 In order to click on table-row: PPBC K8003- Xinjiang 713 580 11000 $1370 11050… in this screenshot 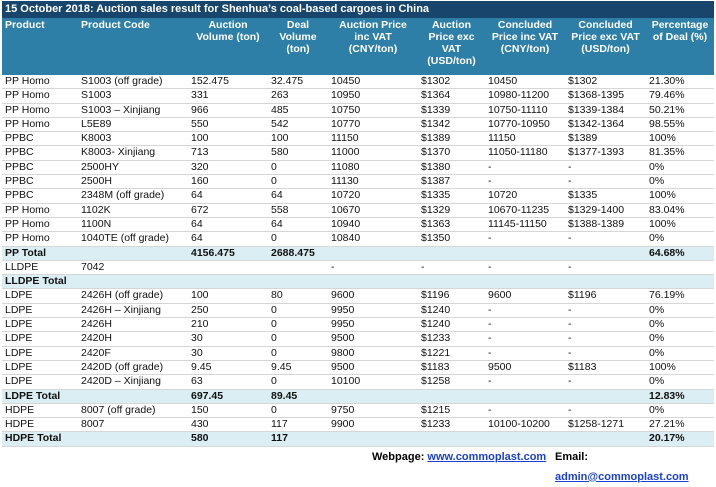, I will do `click(358, 153)`.